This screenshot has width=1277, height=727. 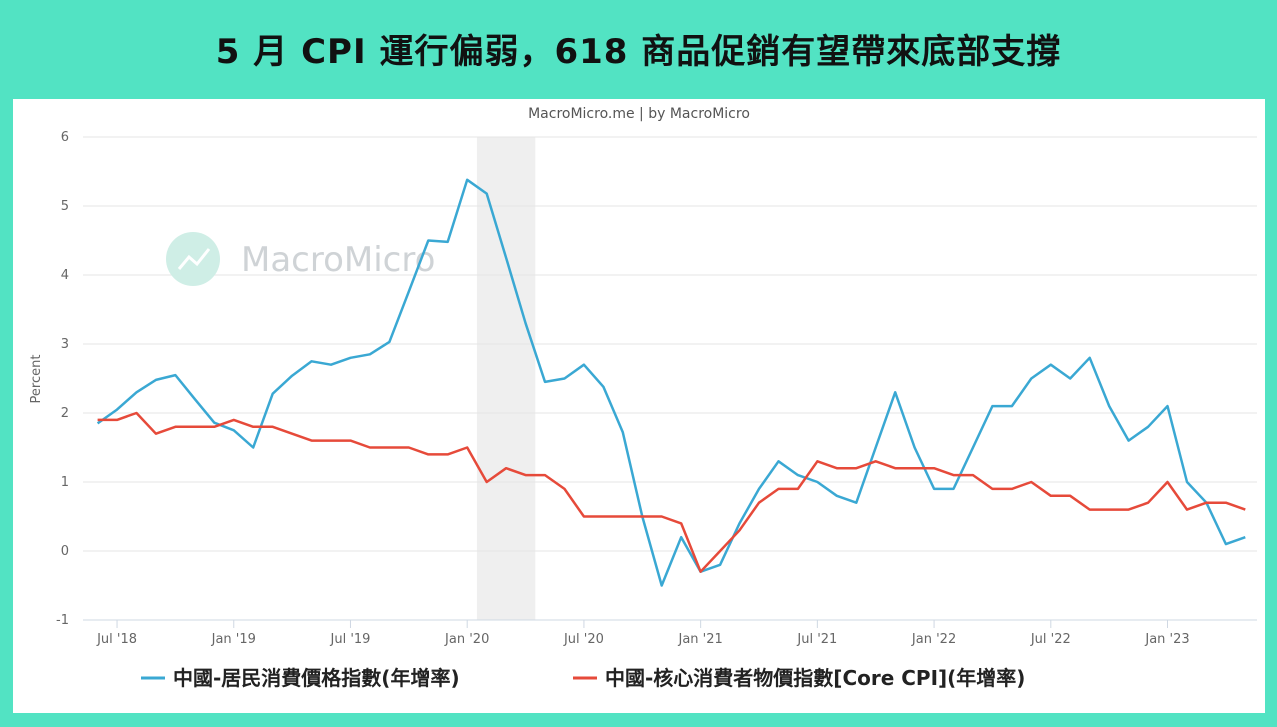 What do you see at coordinates (233, 639) in the screenshot?
I see `x-tick-label: Jan '19` at bounding box center [233, 639].